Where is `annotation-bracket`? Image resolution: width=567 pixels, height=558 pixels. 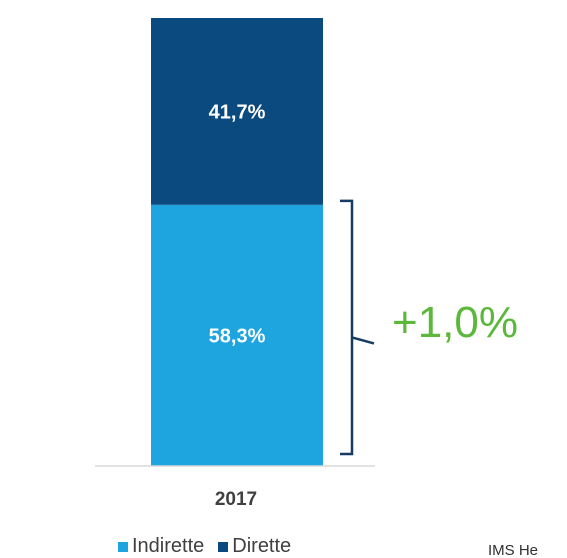
annotation-bracket is located at coordinates (357, 327).